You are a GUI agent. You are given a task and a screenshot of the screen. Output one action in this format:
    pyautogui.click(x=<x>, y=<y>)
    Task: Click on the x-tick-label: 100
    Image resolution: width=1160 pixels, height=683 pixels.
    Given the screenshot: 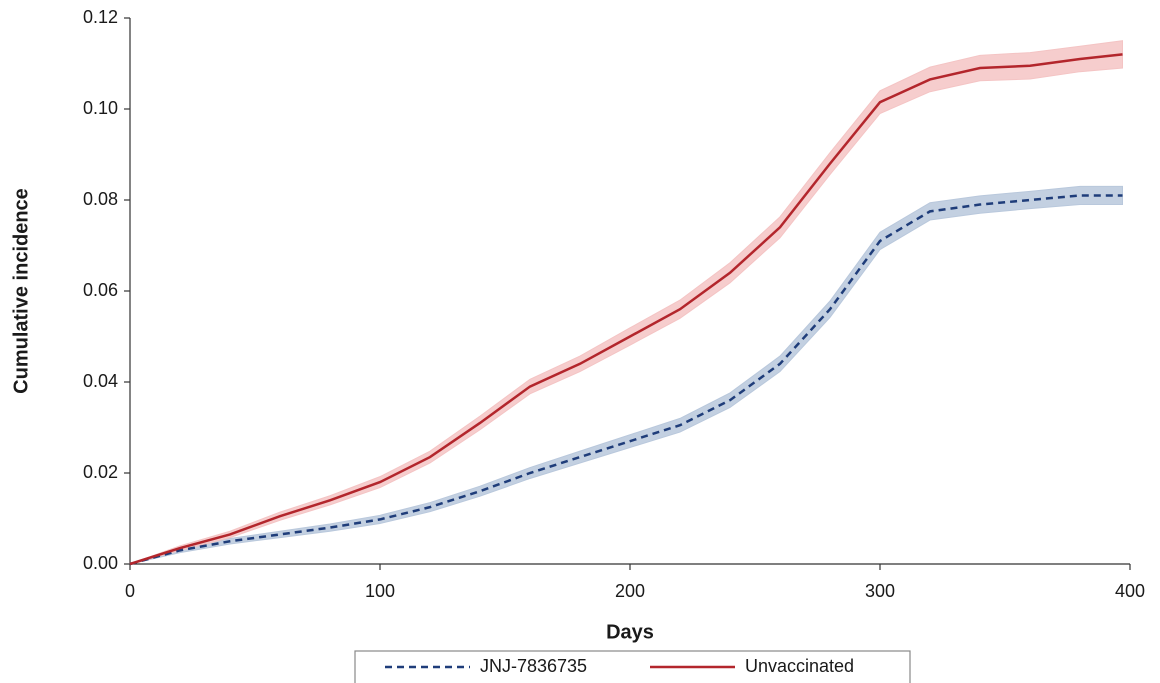 What is the action you would take?
    pyautogui.click(x=380, y=591)
    